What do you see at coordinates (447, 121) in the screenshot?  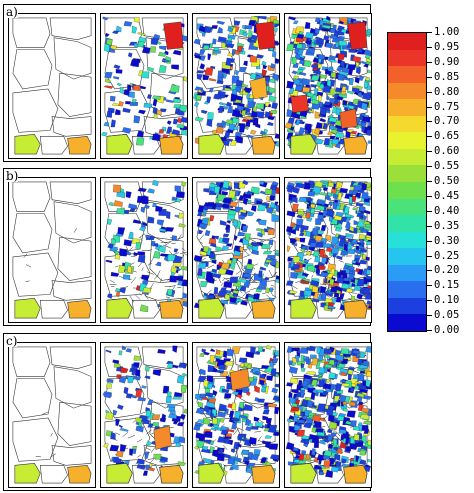 I see `legend-tick-label: 0.70` at bounding box center [447, 121].